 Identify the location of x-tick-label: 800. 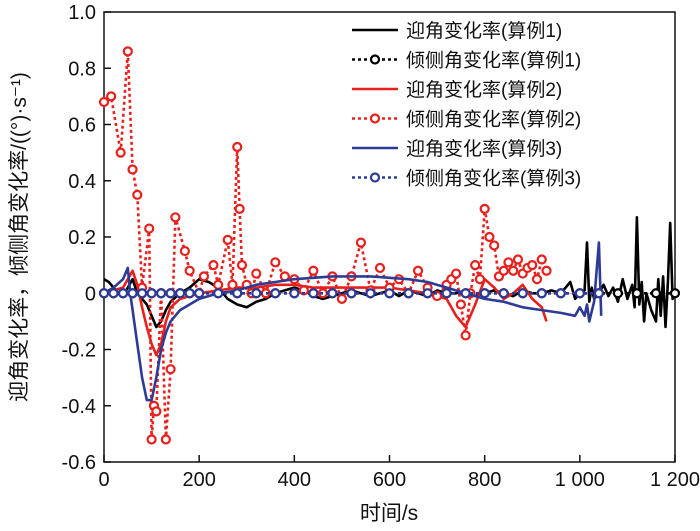
(484, 480).